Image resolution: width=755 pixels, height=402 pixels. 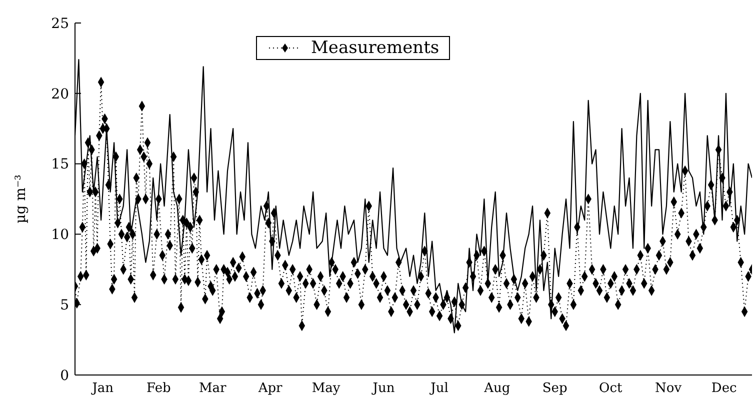 I want to click on x-tick-label: Mar, so click(x=213, y=388).